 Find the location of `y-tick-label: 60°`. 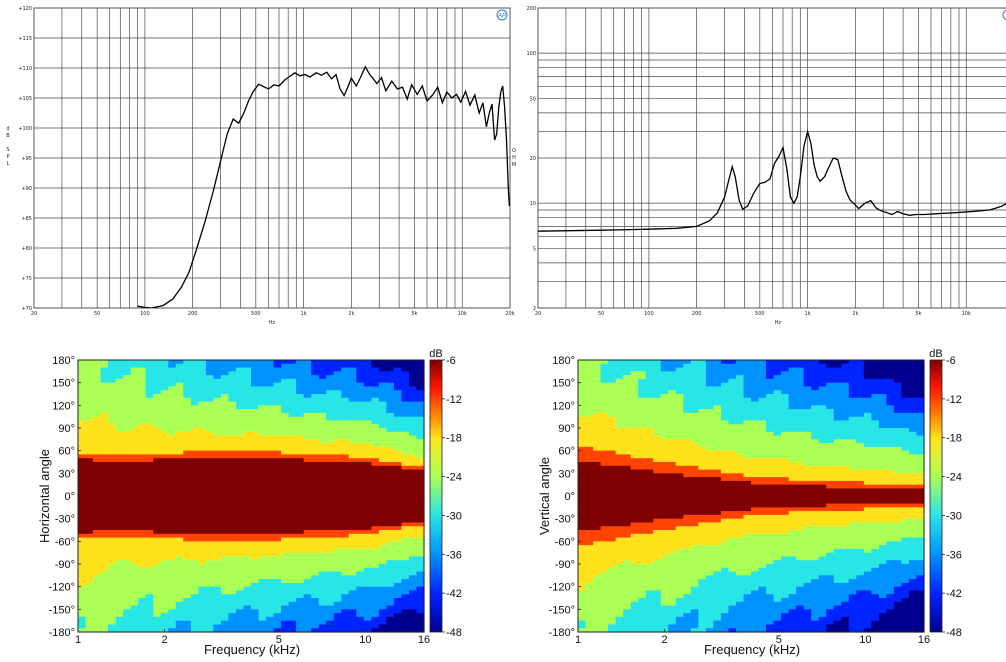

y-tick-label: 60° is located at coordinates (66, 452).